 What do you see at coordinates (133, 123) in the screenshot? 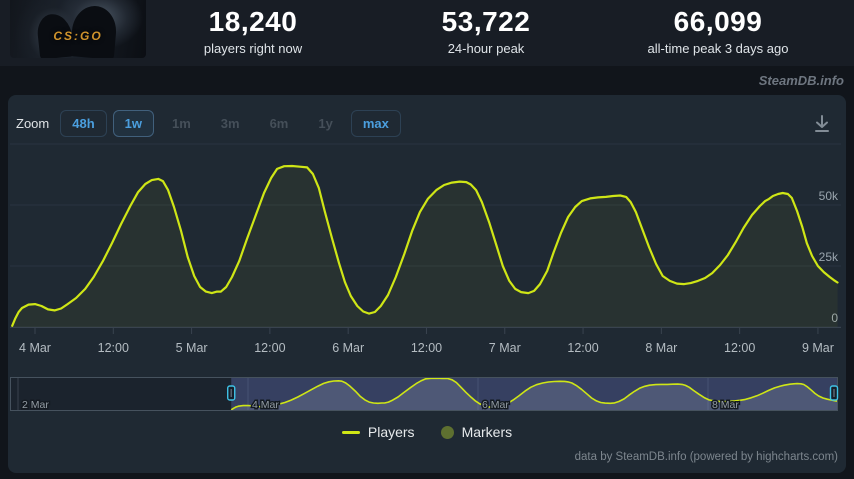
I see `zoom-button-1w: 1w` at bounding box center [133, 123].